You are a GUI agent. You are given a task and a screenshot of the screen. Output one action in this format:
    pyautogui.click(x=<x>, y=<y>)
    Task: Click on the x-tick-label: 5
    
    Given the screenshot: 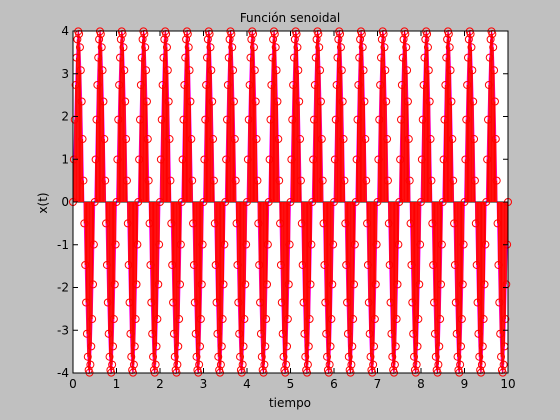 What is the action you would take?
    pyautogui.click(x=291, y=384)
    